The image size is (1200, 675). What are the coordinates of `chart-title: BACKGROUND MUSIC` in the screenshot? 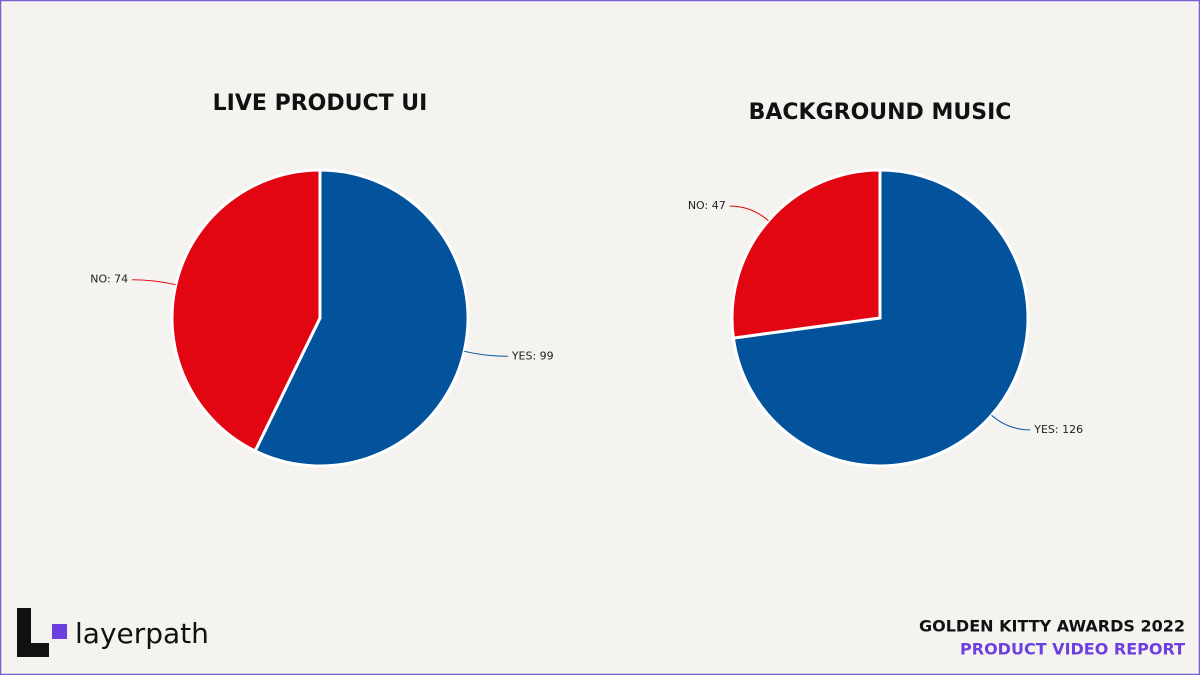 It's located at (880, 112).